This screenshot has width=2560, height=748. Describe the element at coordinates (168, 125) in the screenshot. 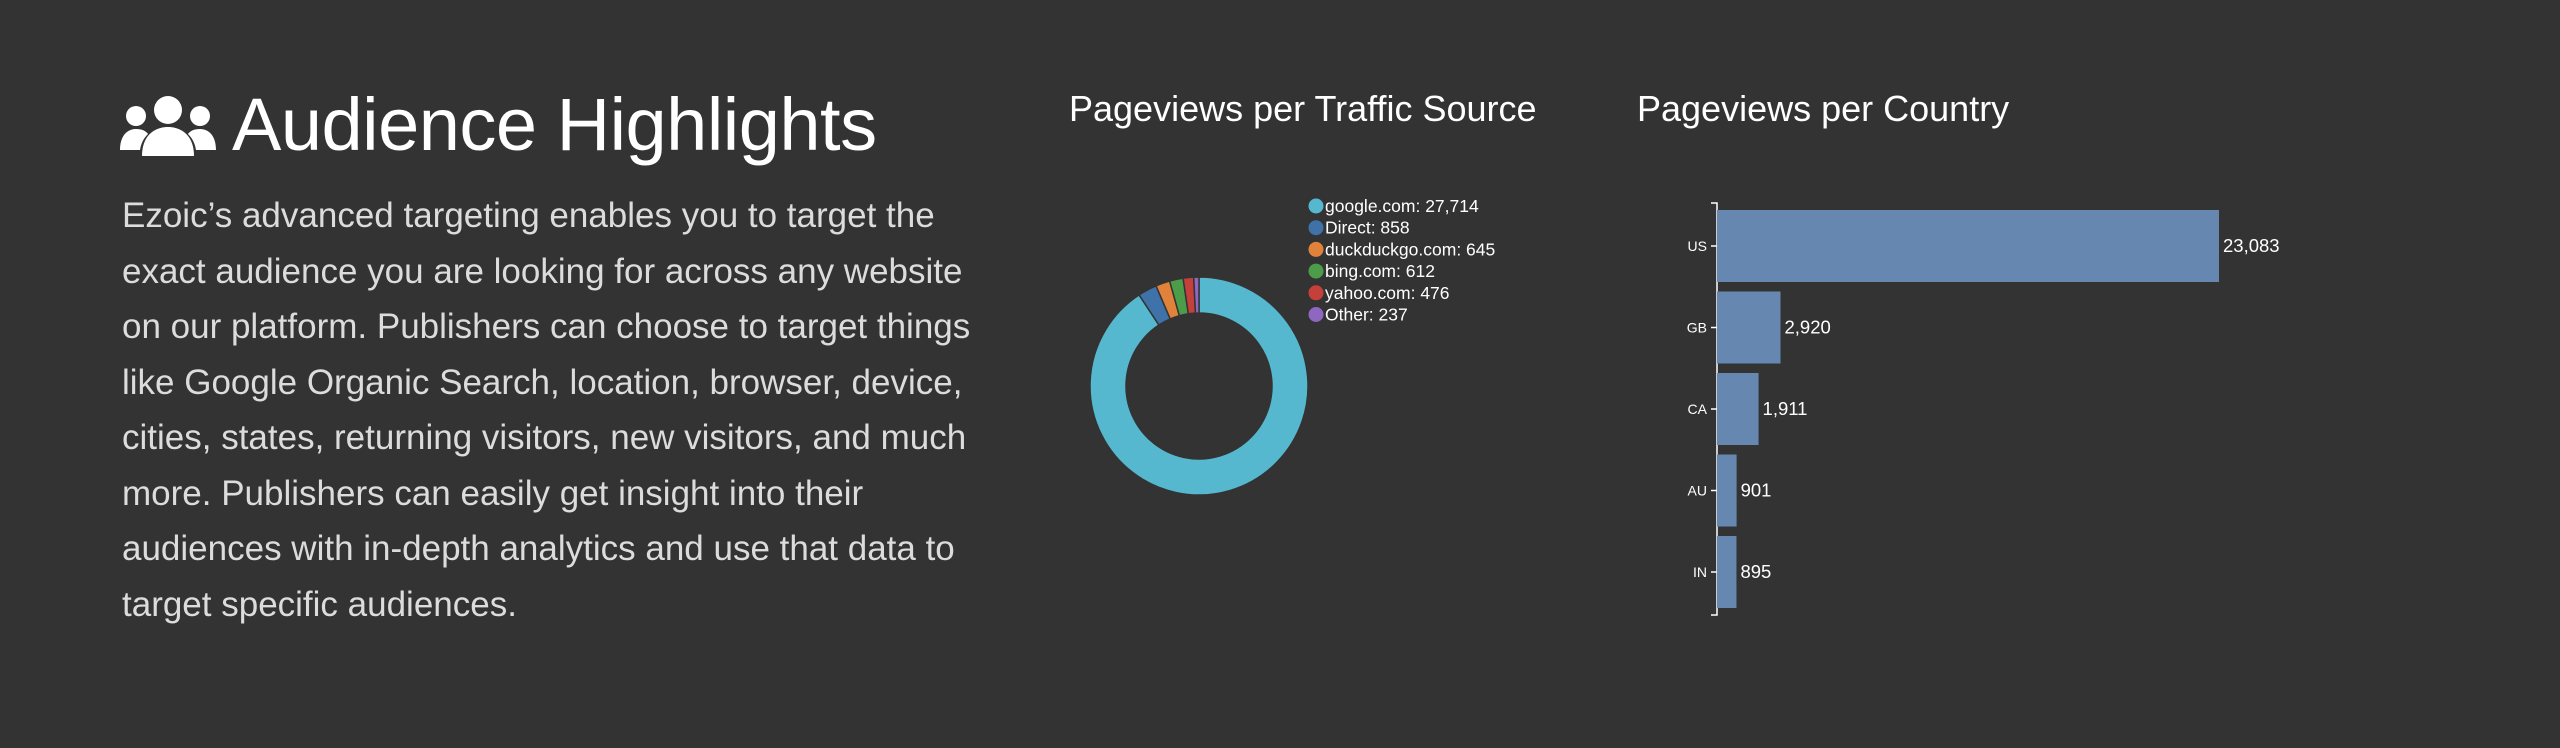

I see `users-icon` at that location.